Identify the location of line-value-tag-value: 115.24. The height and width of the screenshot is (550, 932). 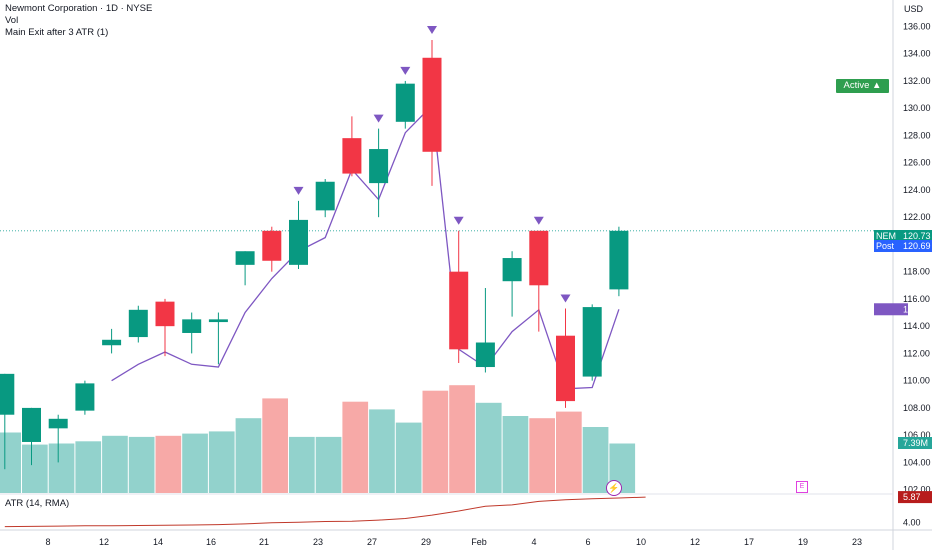
(916, 309).